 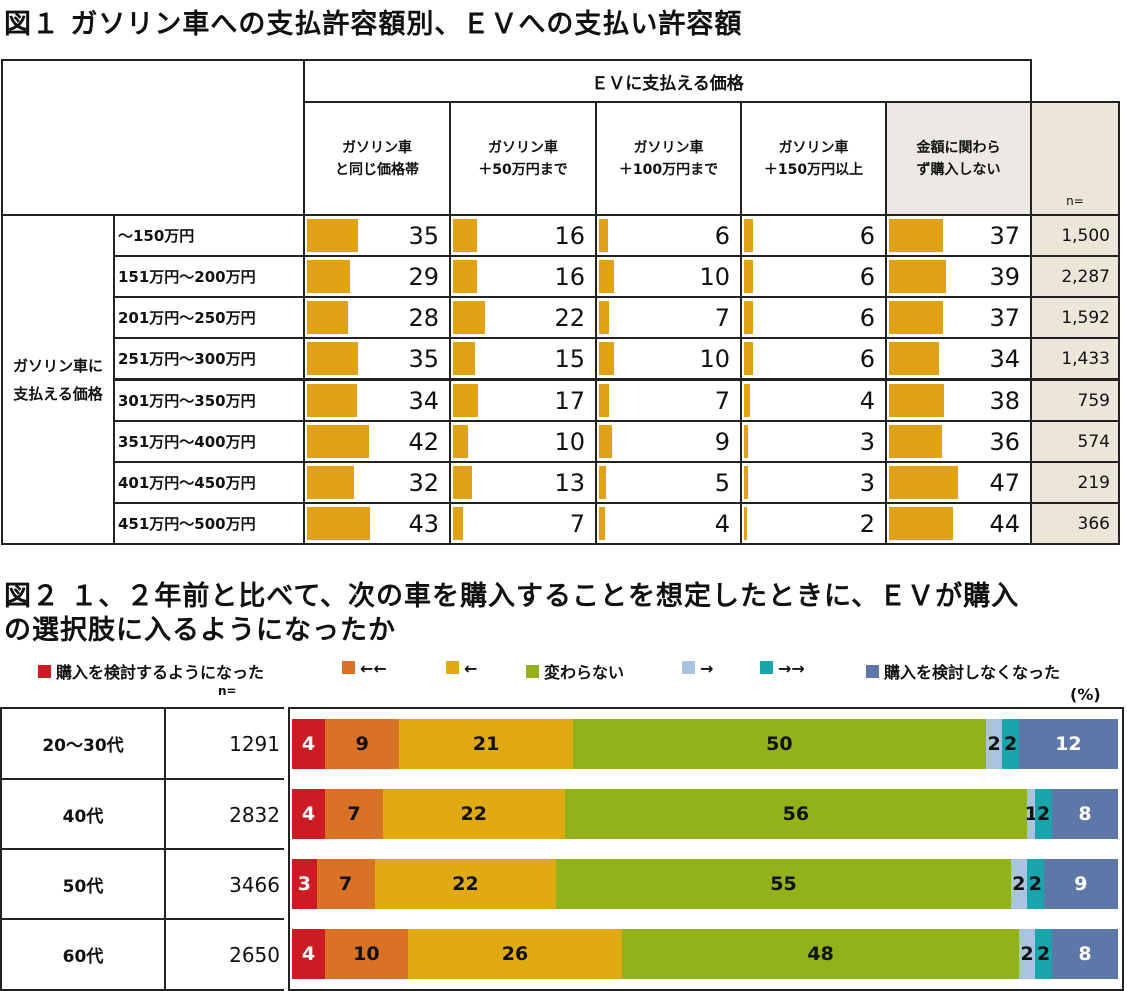 I want to click on bar-segment: 4, so click(x=309, y=814).